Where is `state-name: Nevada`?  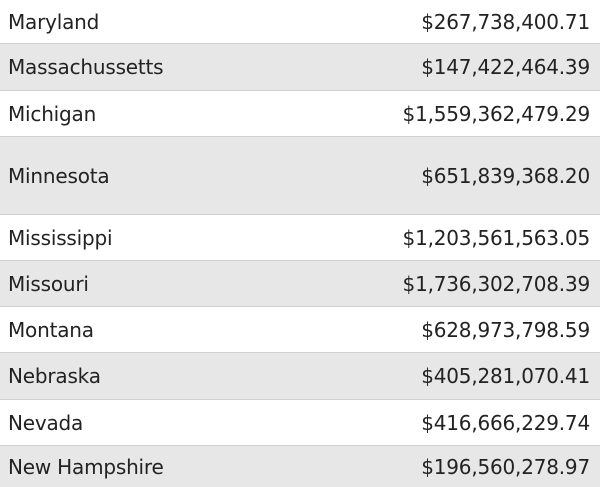 state-name: Nevada is located at coordinates (46, 422).